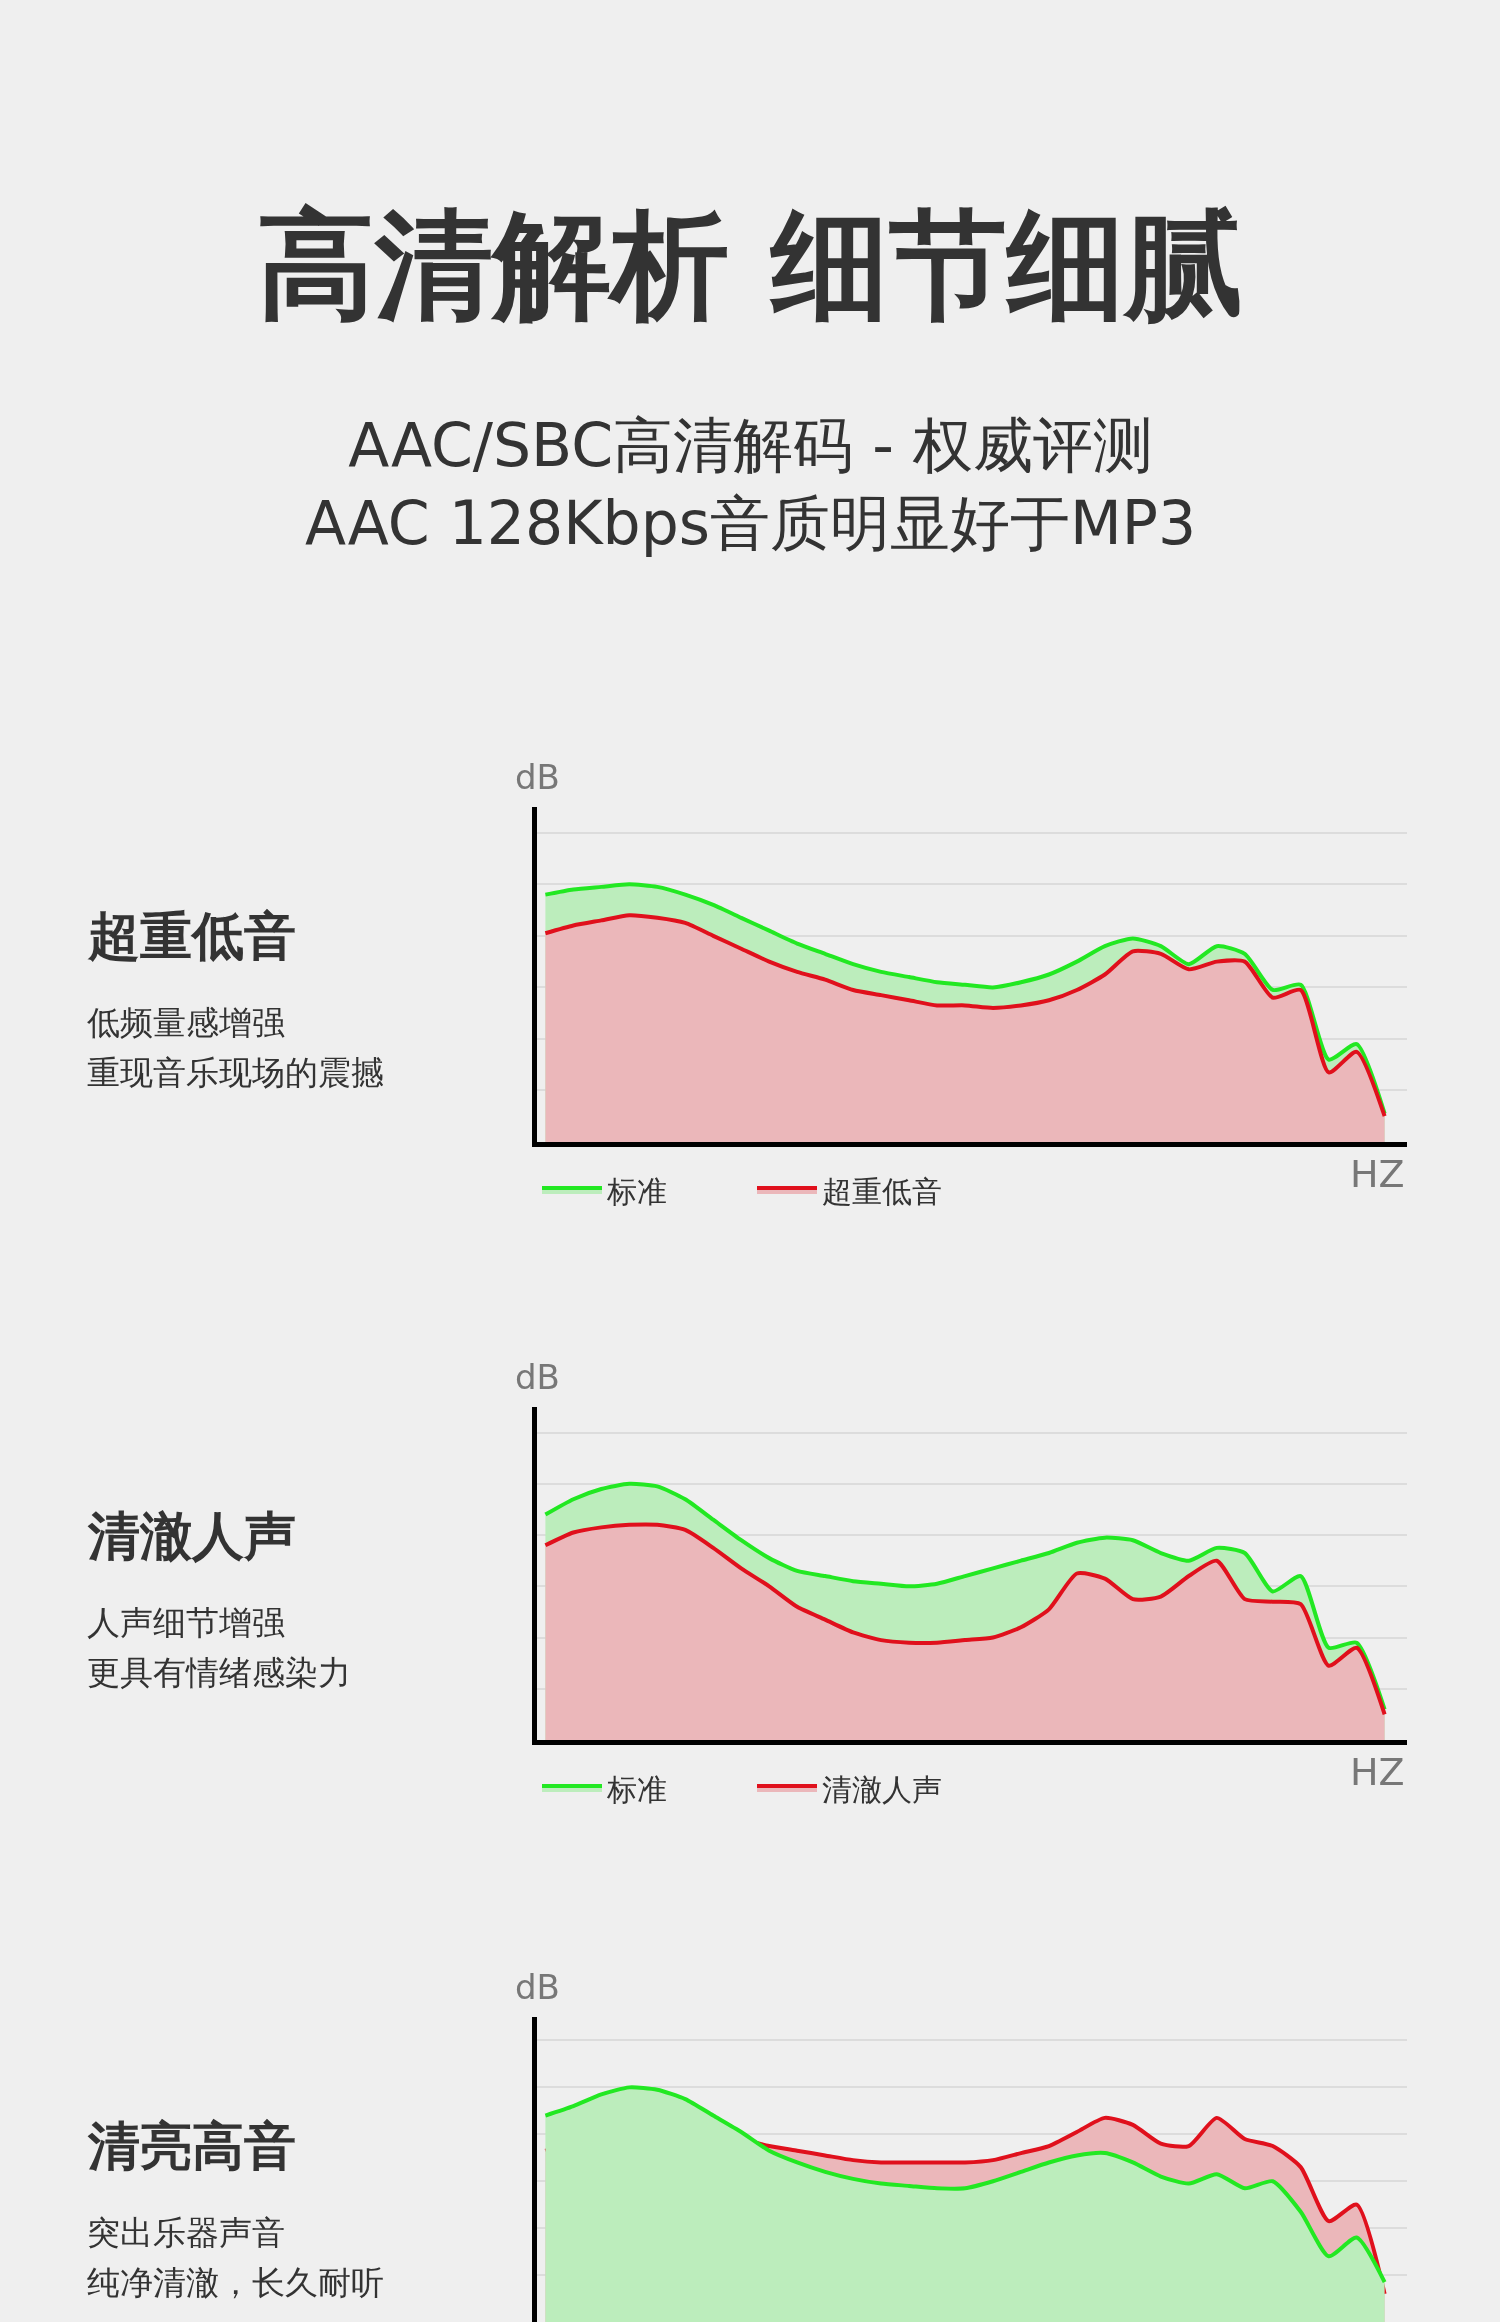  I want to click on text: 清亮高音, so click(191, 2146).